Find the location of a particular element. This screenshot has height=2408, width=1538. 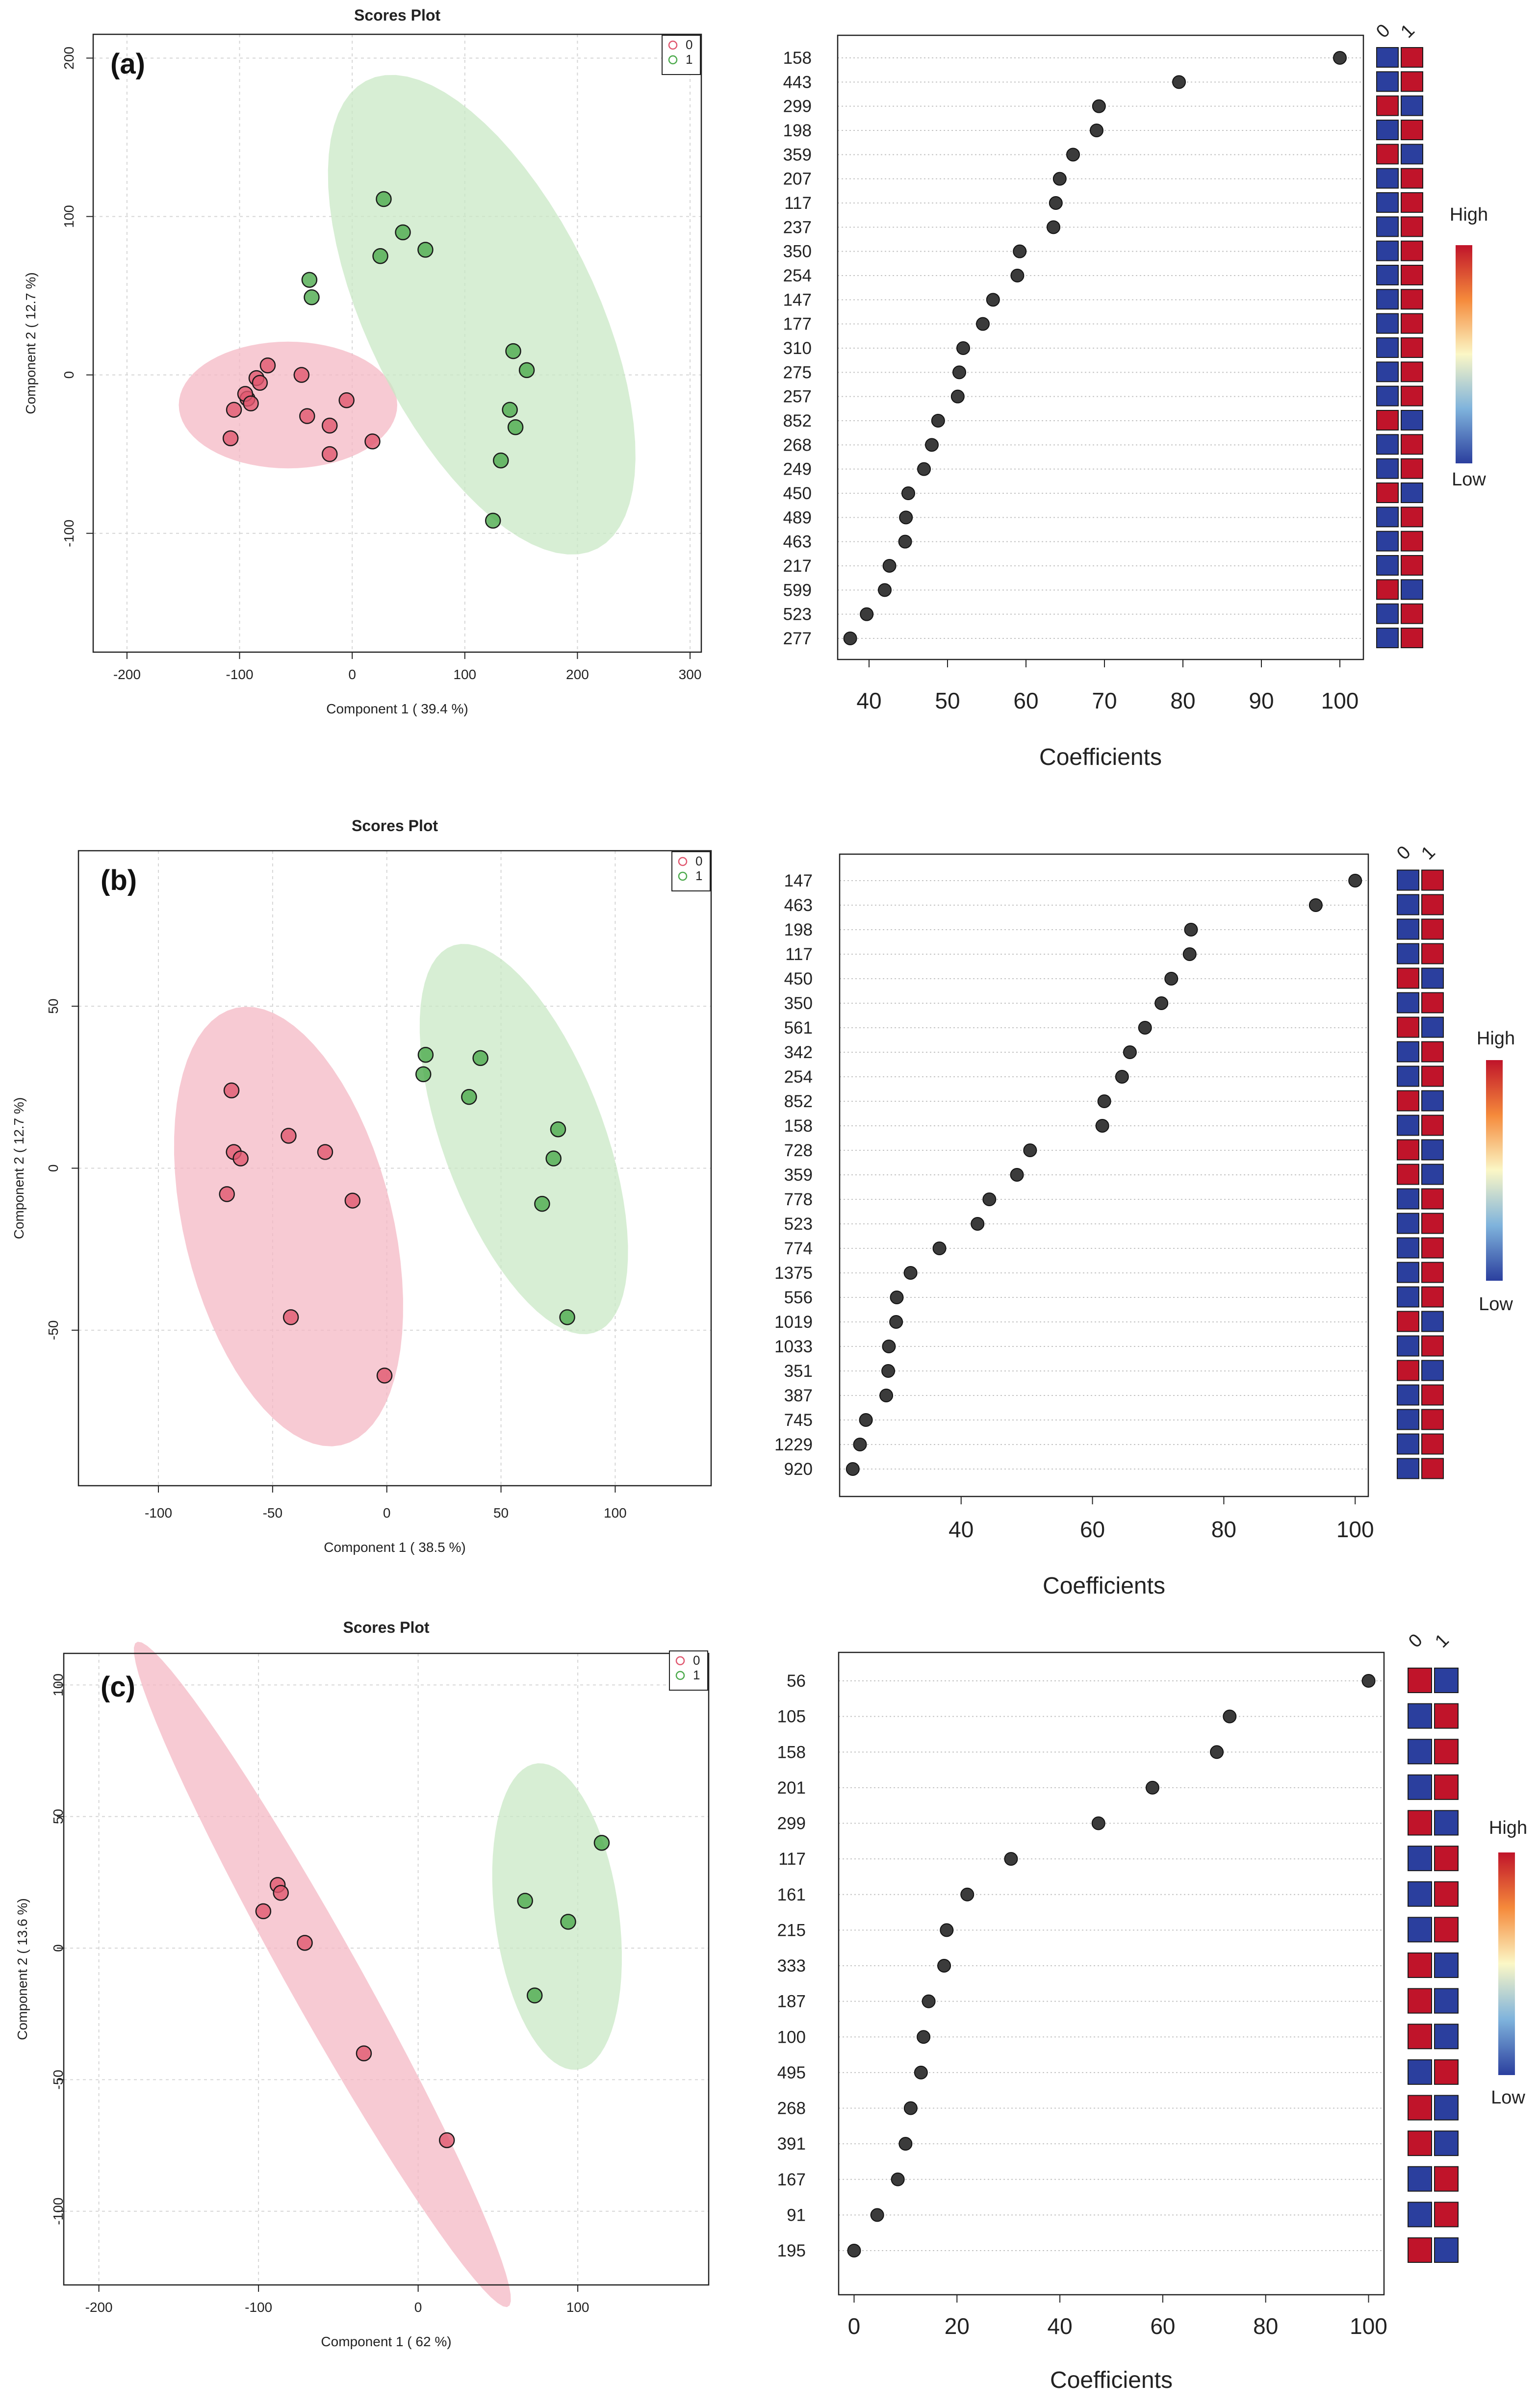

x-tick-label: 0 is located at coordinates (387, 1513).